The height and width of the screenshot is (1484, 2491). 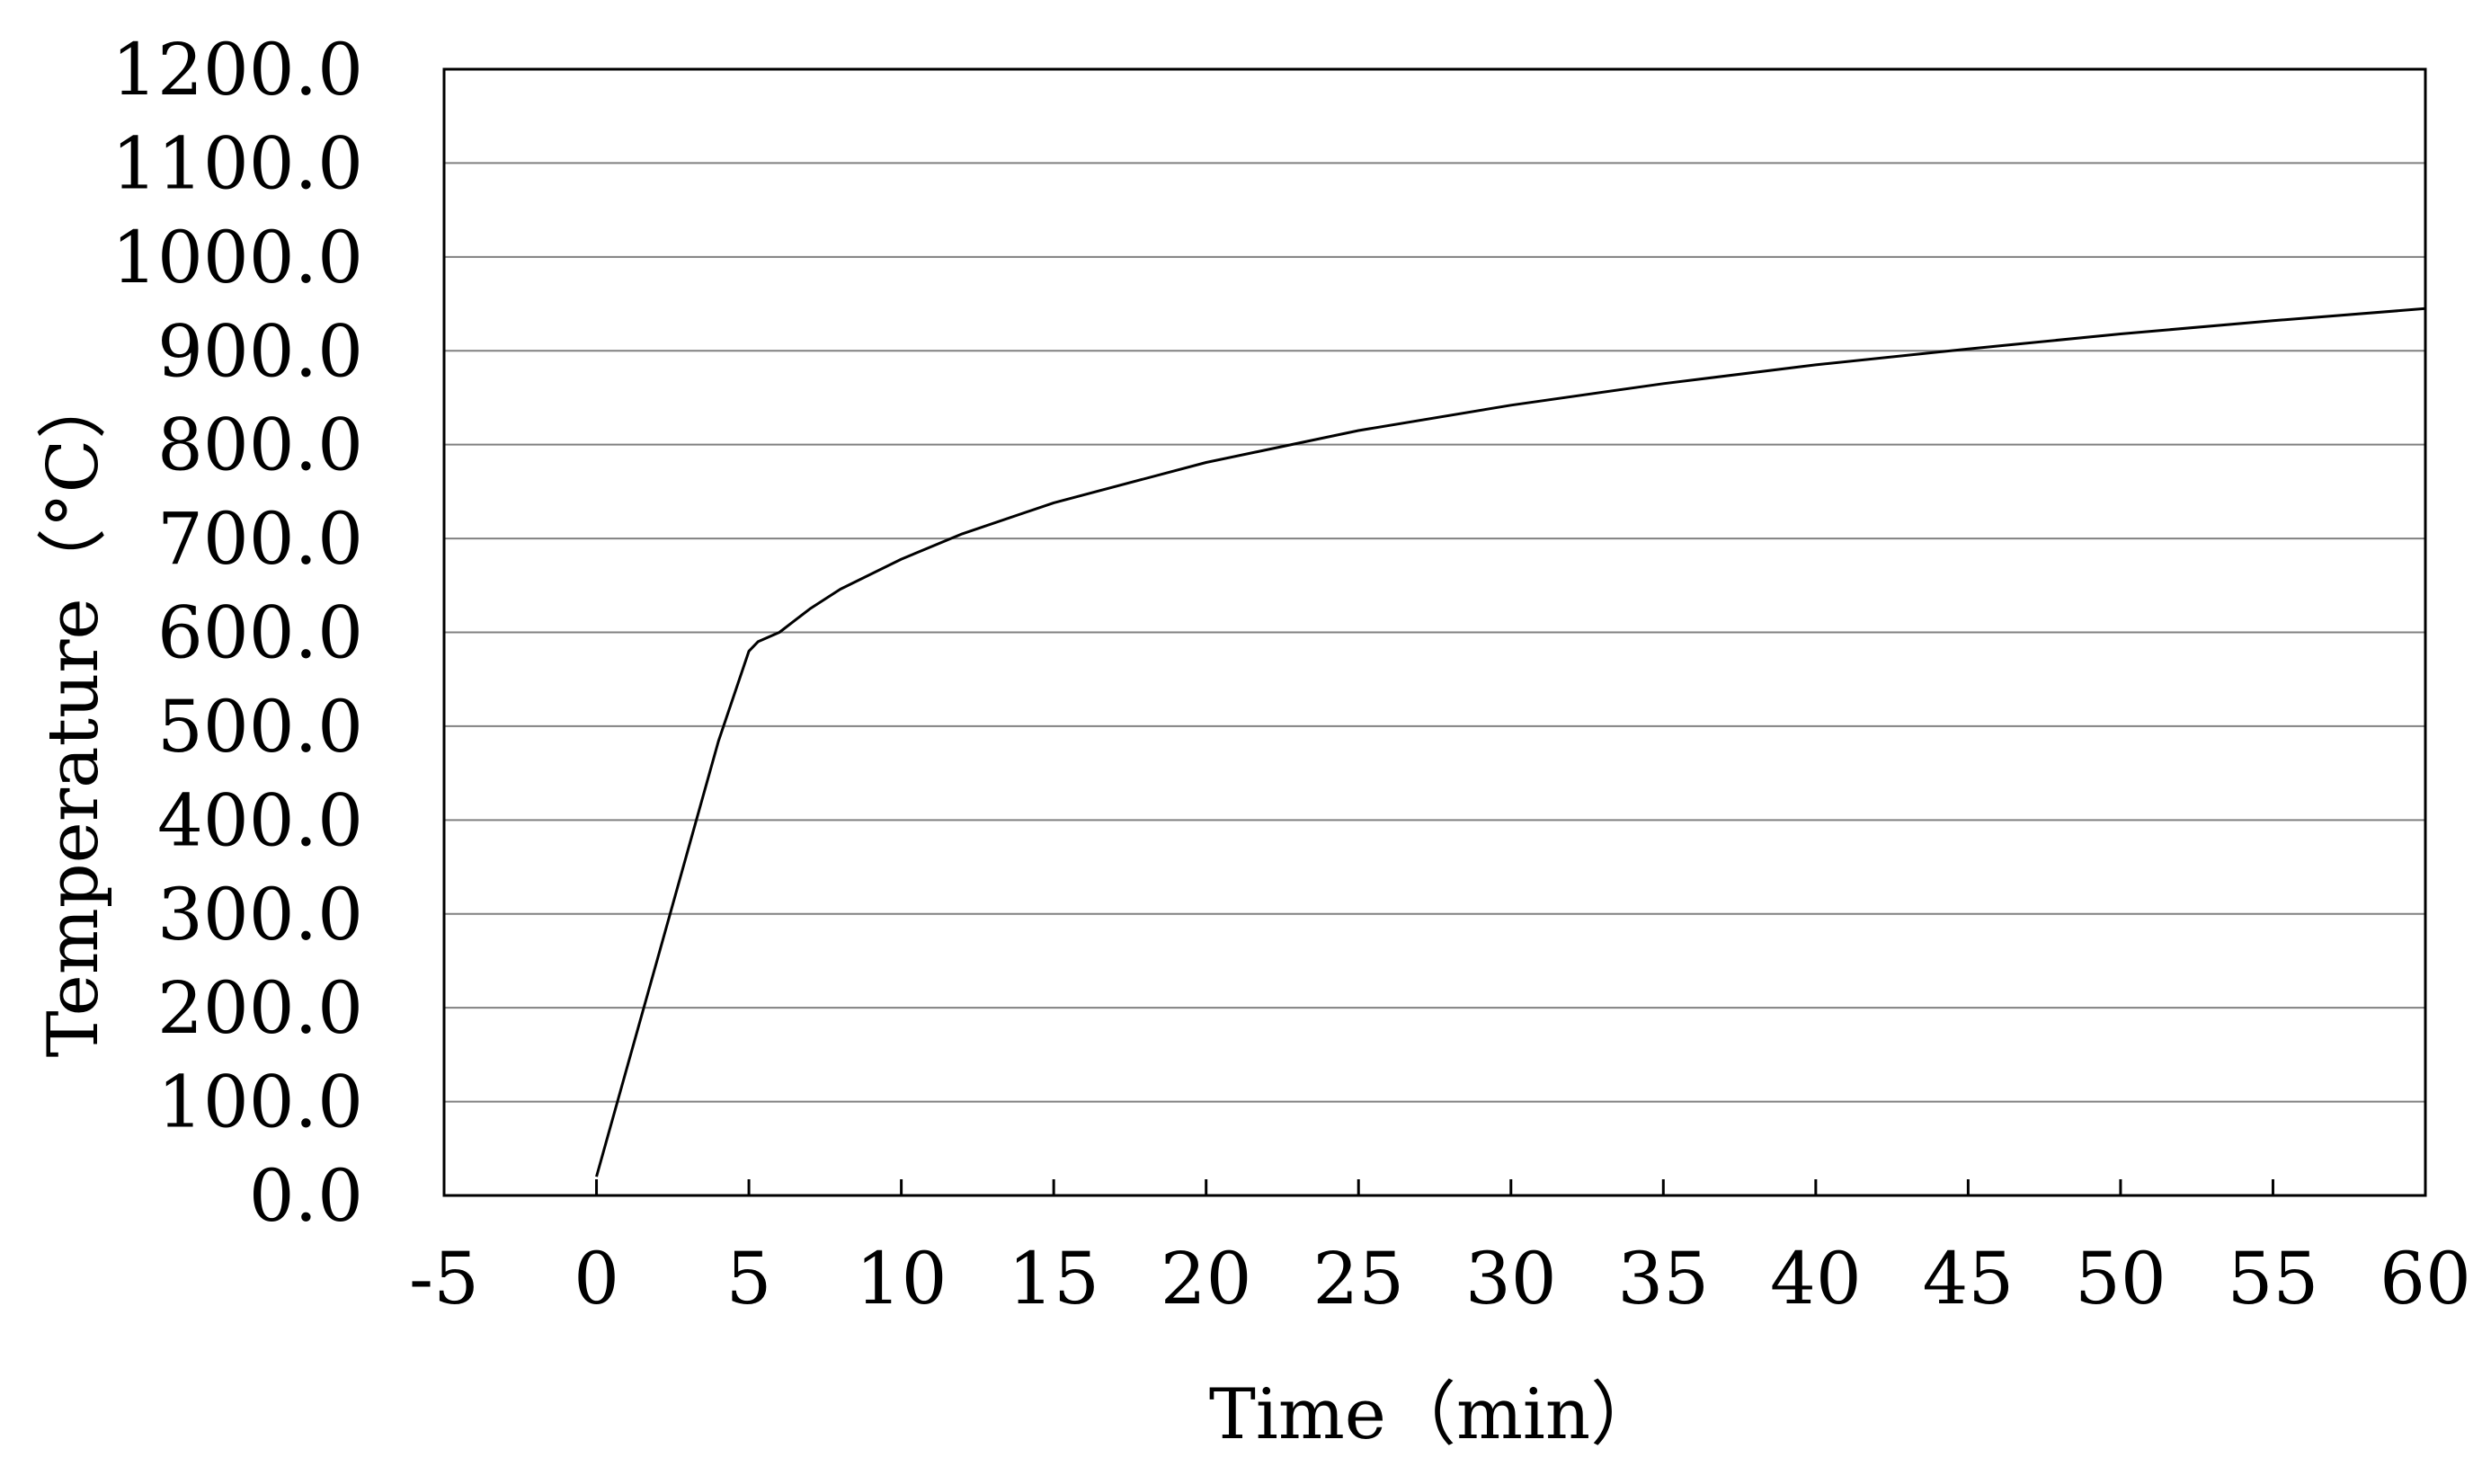 I want to click on y-tick-label: 600.0, so click(x=260, y=633).